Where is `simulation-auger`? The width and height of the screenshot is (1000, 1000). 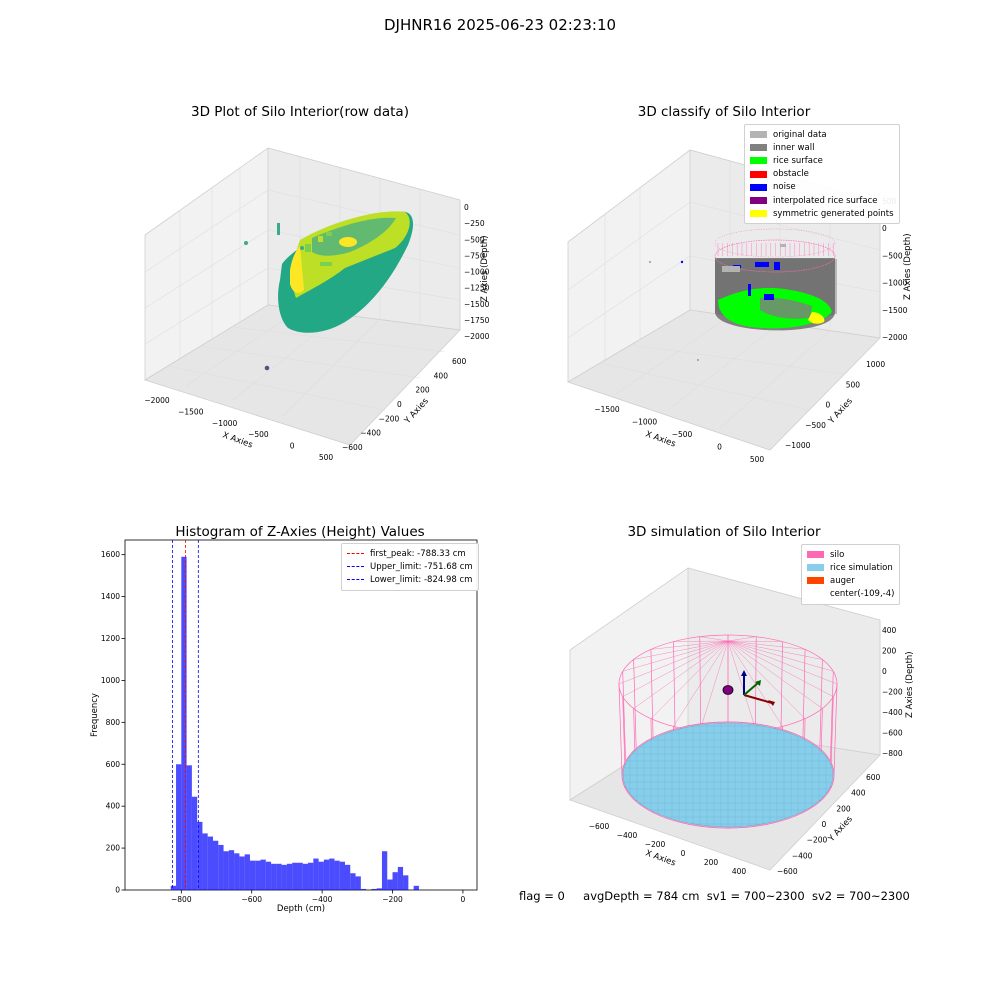
simulation-auger is located at coordinates (728, 690).